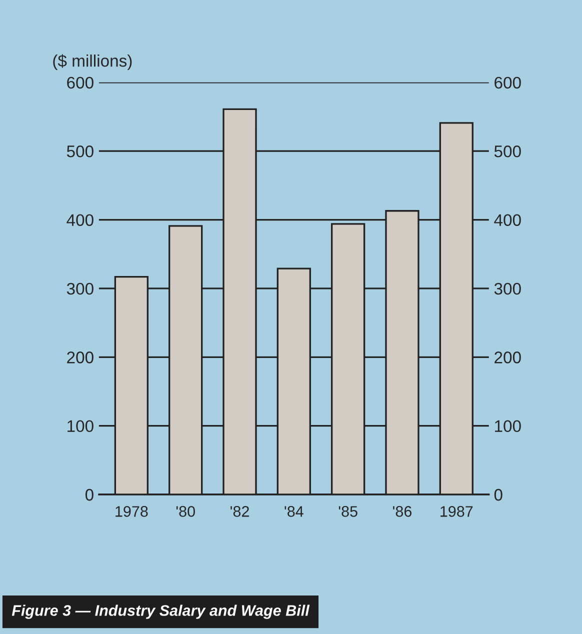 The height and width of the screenshot is (634, 582). What do you see at coordinates (161, 611) in the screenshot?
I see `caption: Figure 3 — Industry Salary and Wage Bill` at bounding box center [161, 611].